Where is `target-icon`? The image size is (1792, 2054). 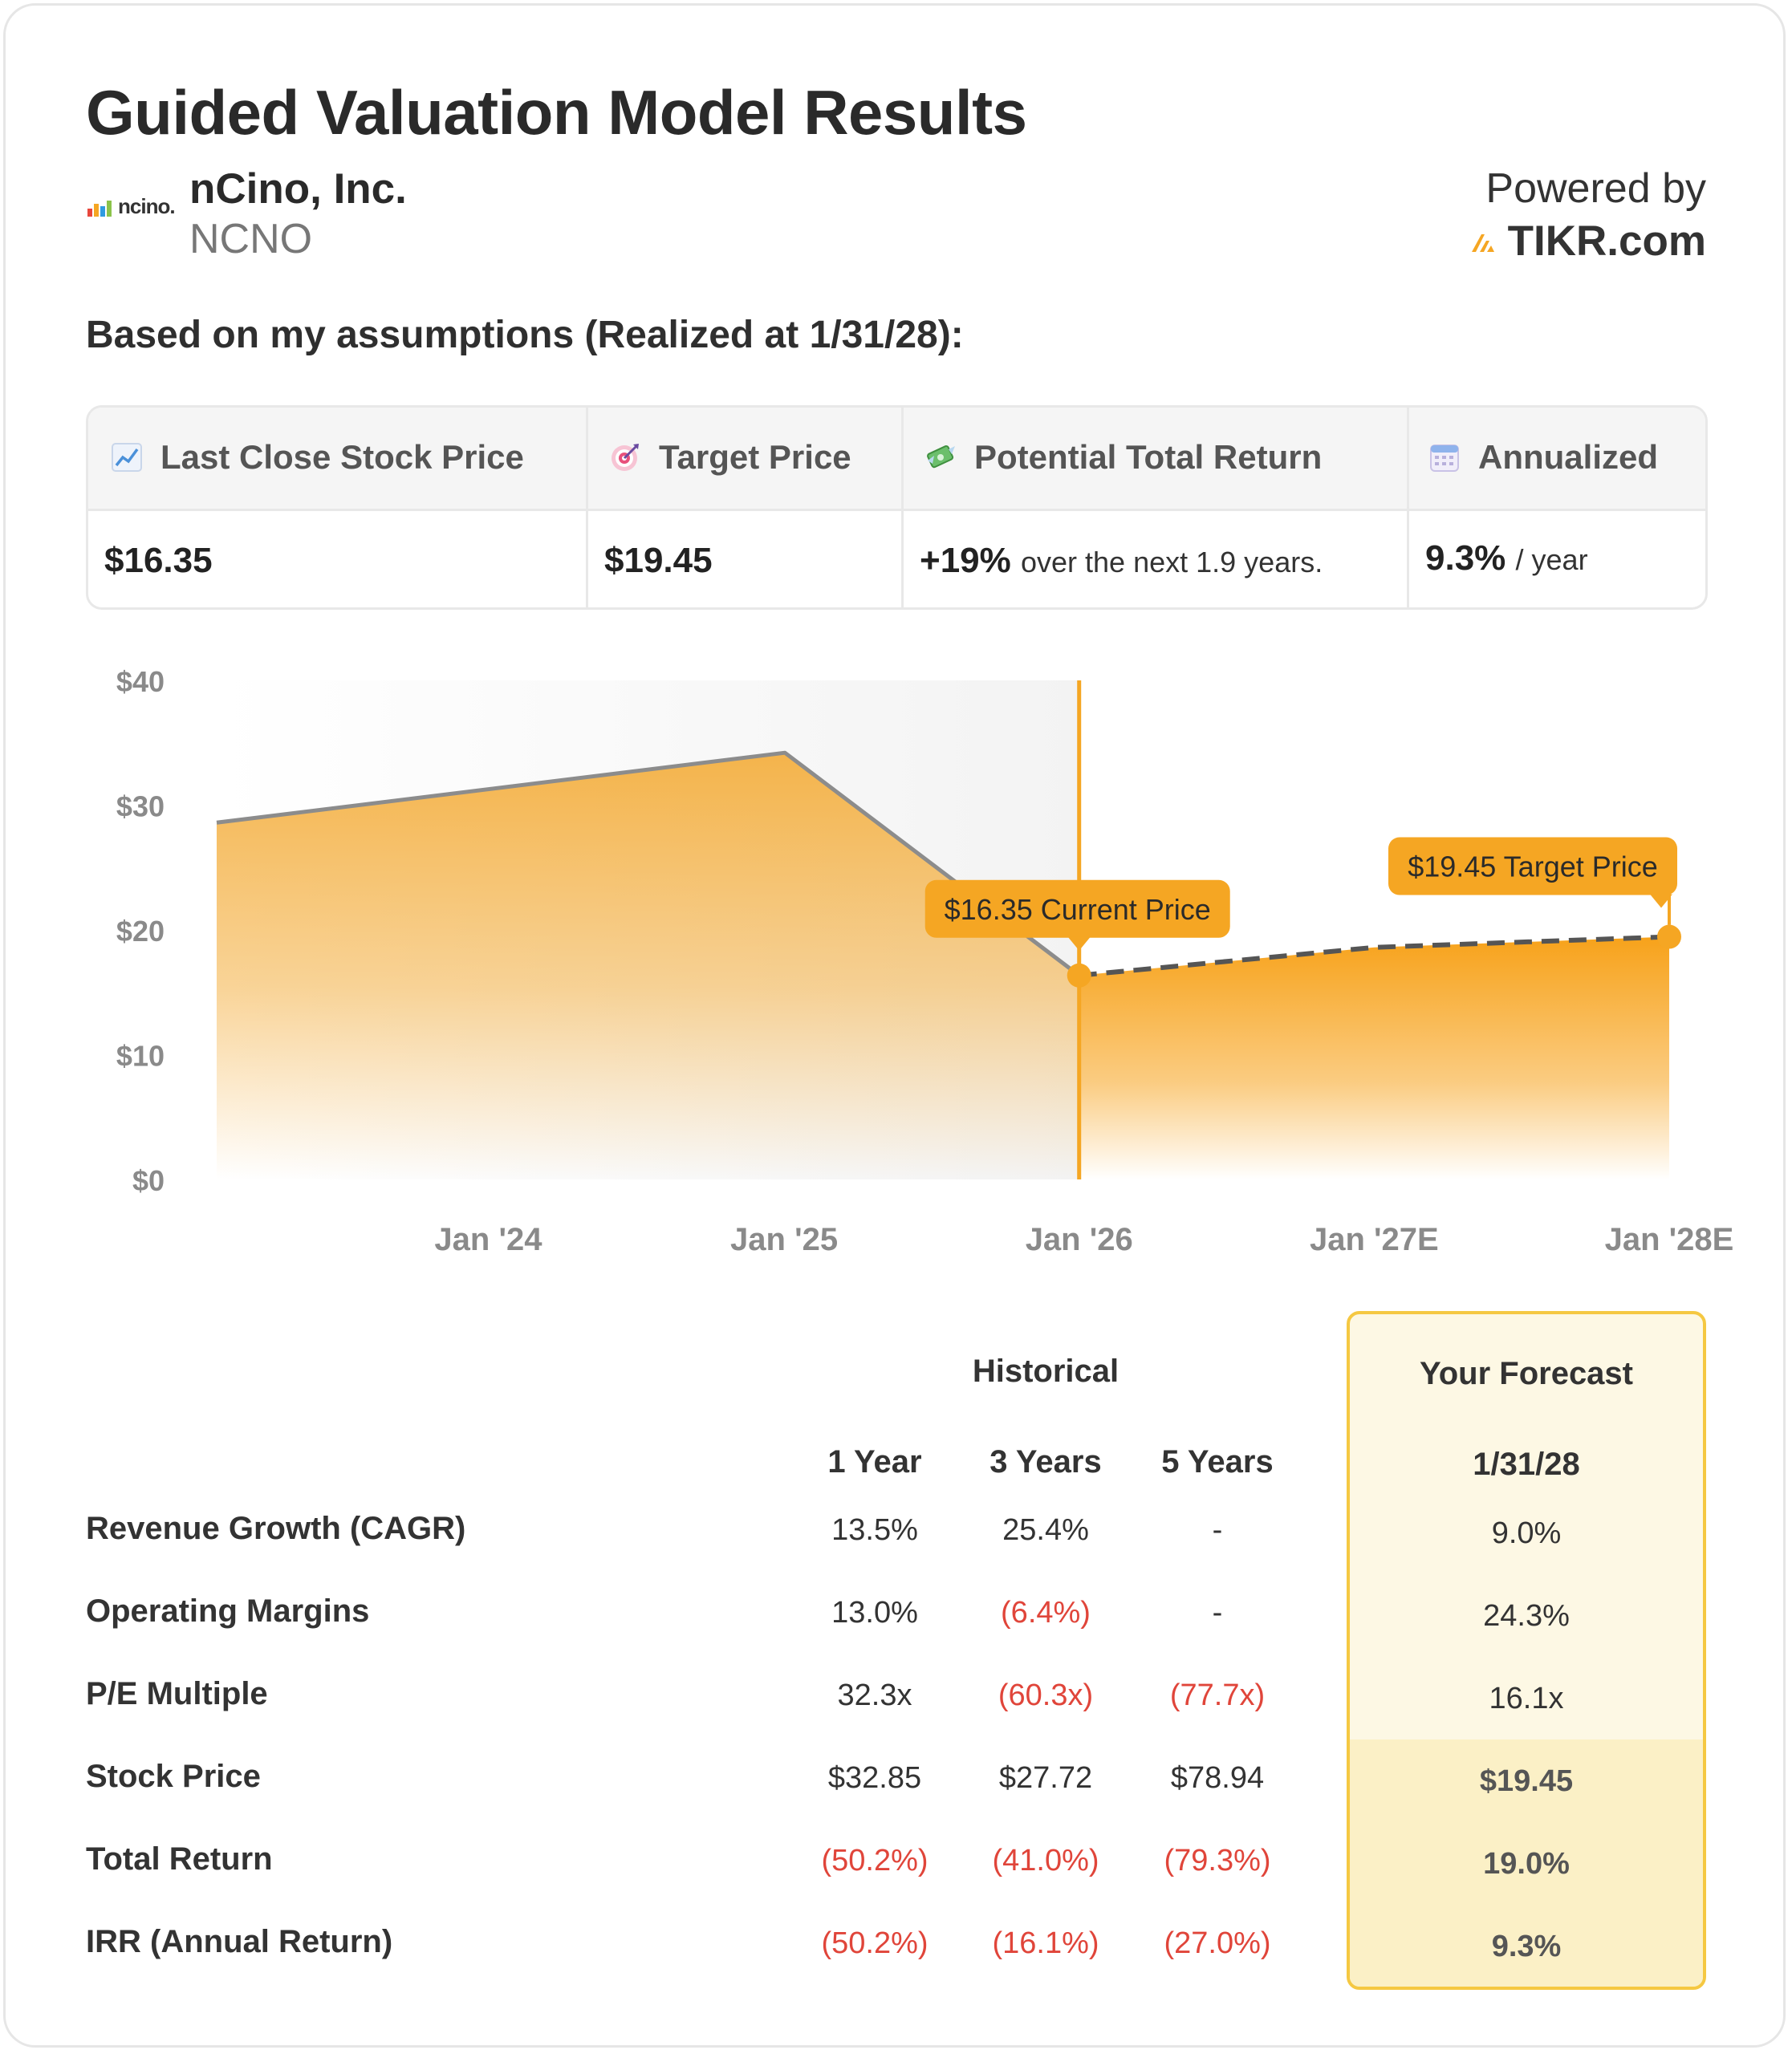
target-icon is located at coordinates (625, 458).